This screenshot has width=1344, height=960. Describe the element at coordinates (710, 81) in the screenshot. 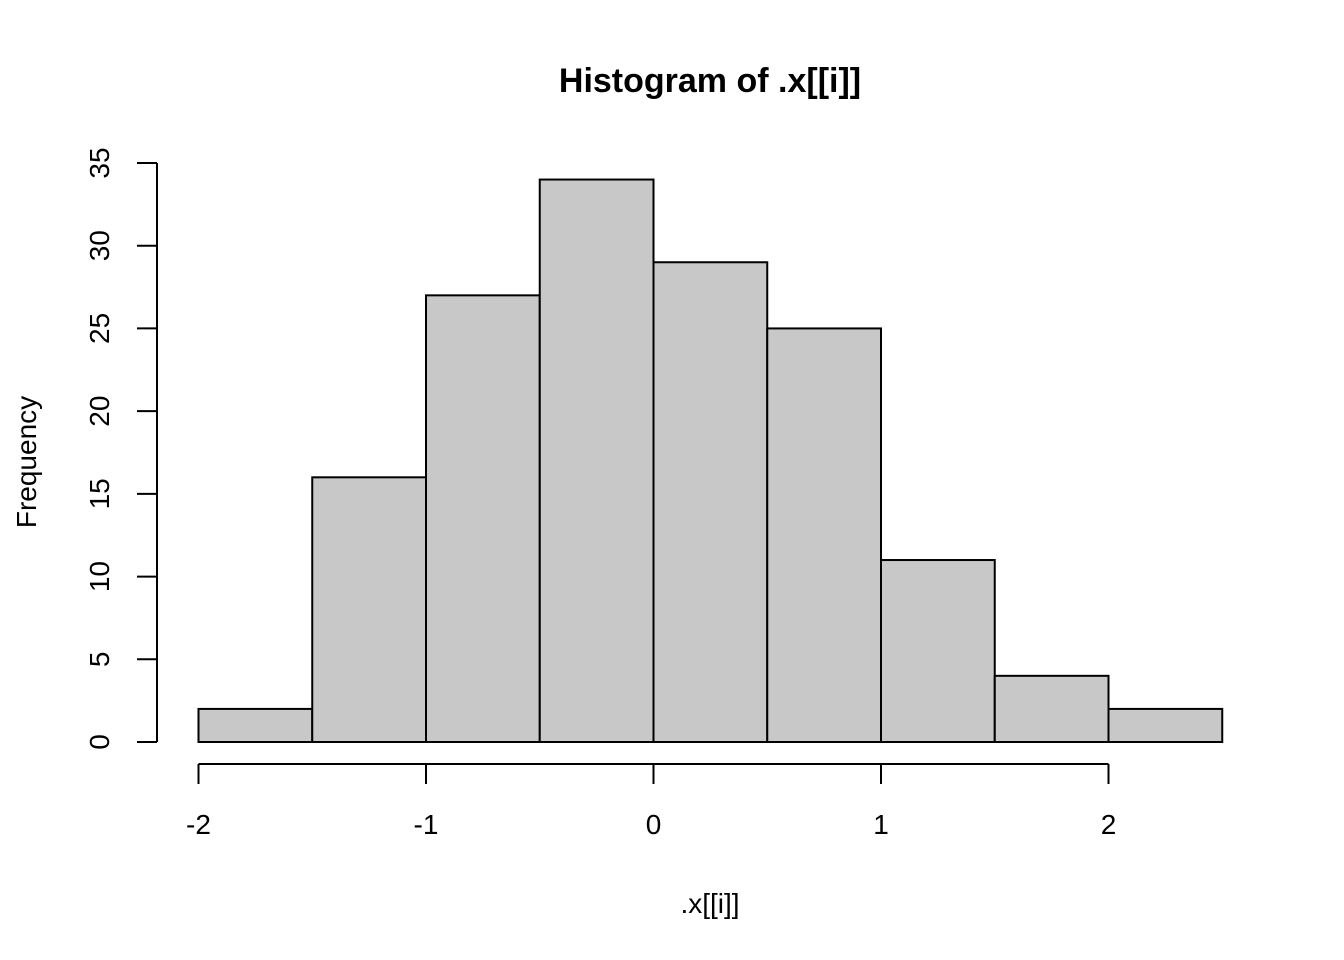

I see `chart-title: Histogram of .x[[i]]` at that location.